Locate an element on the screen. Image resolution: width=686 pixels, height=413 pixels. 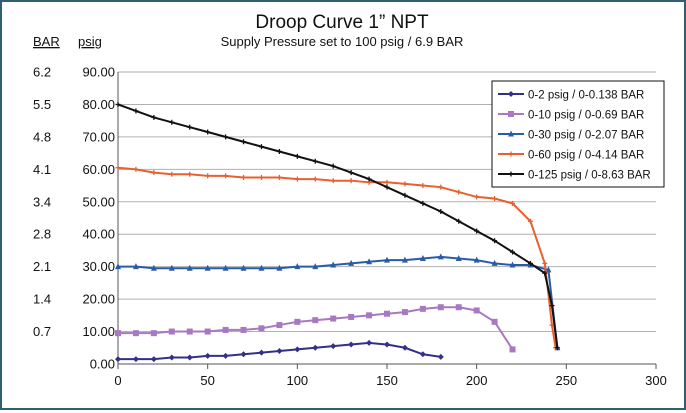
y-tick-label-psig: 70.00 is located at coordinates (98, 136).